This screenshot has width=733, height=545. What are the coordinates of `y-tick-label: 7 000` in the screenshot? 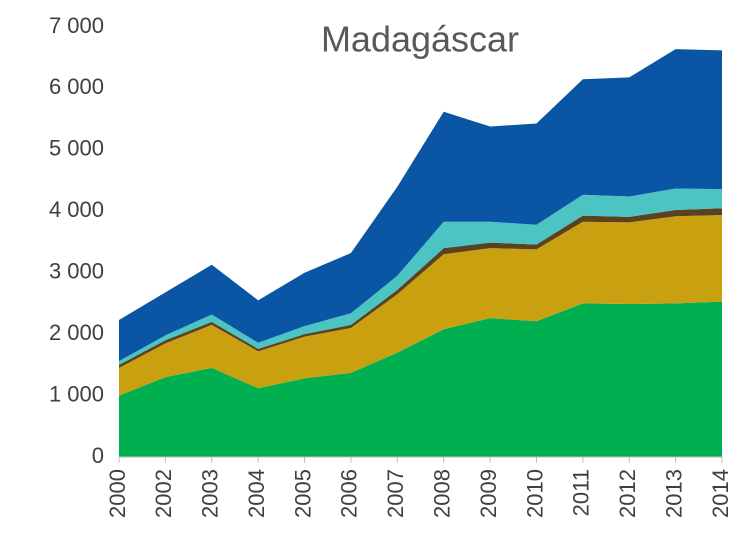 It's located at (76, 25).